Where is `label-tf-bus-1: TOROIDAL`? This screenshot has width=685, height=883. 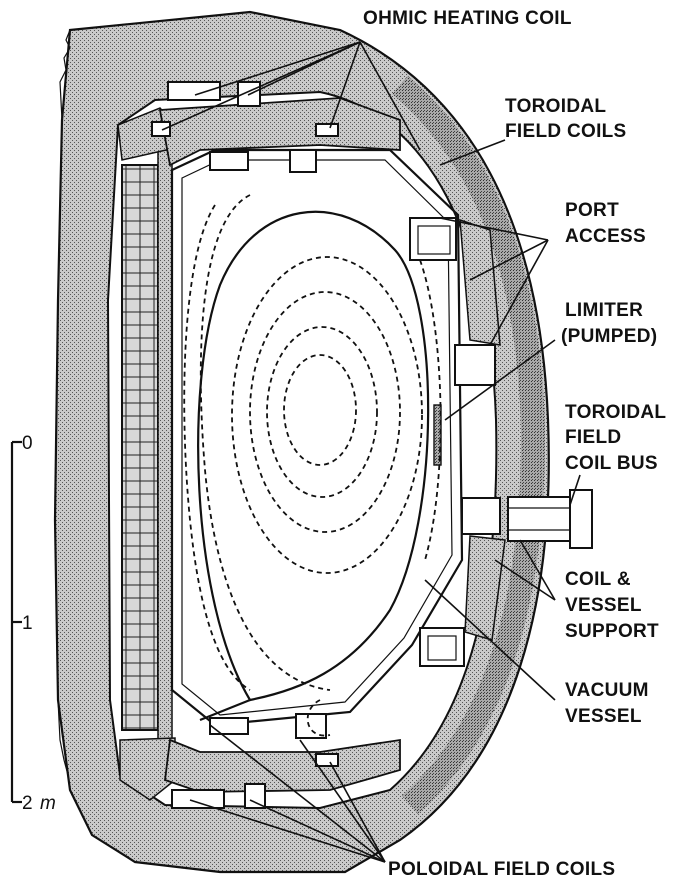
label-tf-bus-1: TOROIDAL is located at coordinates (615, 412).